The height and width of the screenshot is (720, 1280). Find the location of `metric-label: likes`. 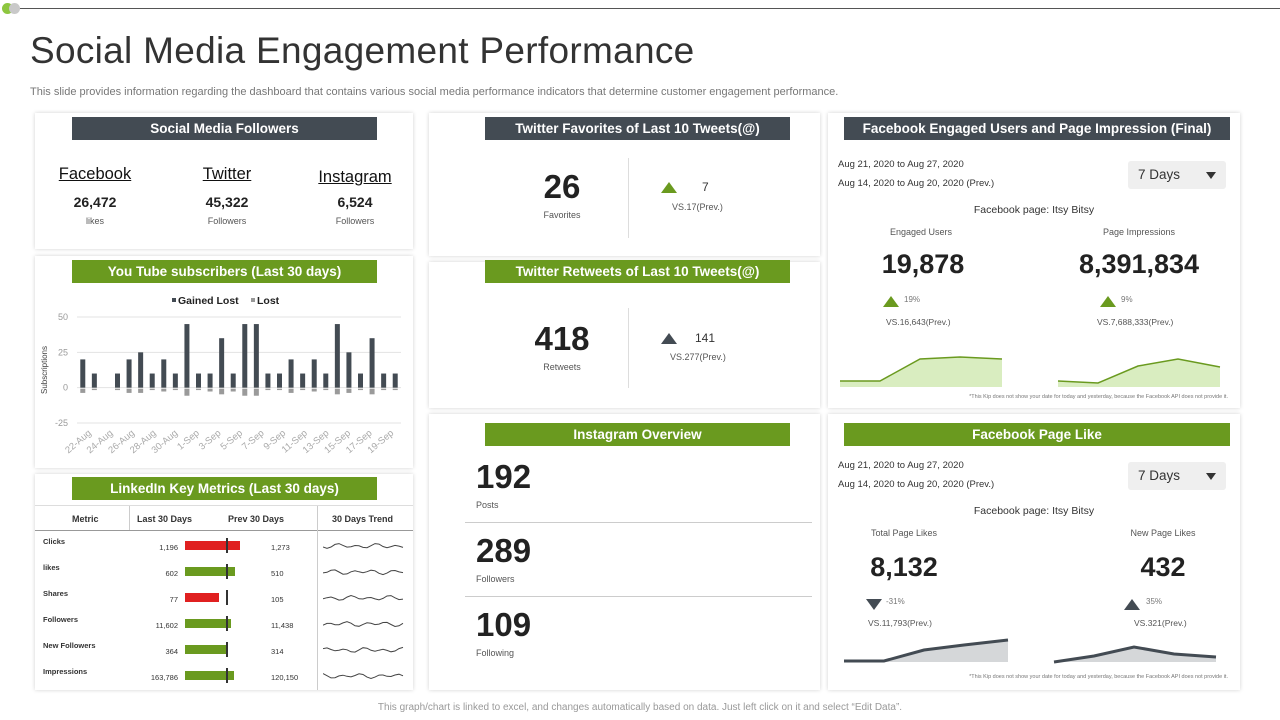

metric-label: likes is located at coordinates (51, 567).